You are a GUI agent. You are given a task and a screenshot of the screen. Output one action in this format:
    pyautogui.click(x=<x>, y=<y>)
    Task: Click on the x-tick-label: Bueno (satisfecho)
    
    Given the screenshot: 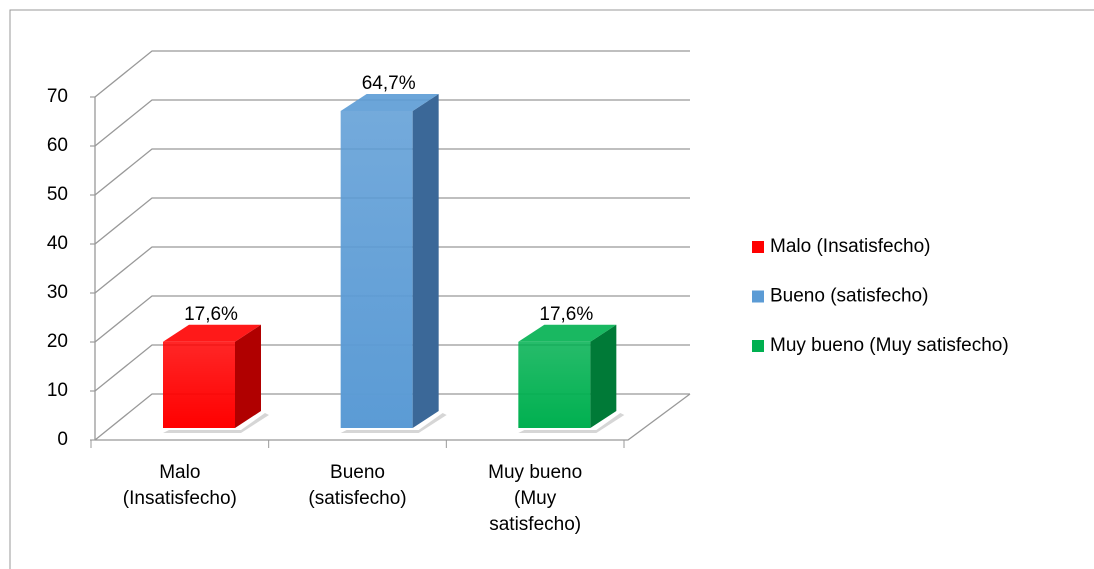 What is the action you would take?
    pyautogui.click(x=357, y=485)
    